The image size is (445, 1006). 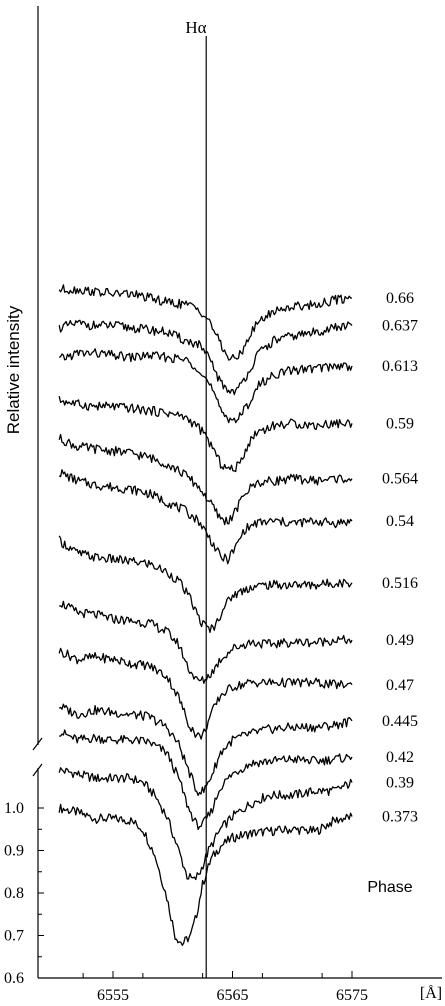 What do you see at coordinates (13, 369) in the screenshot?
I see `y-axis-title: Relative intensity` at bounding box center [13, 369].